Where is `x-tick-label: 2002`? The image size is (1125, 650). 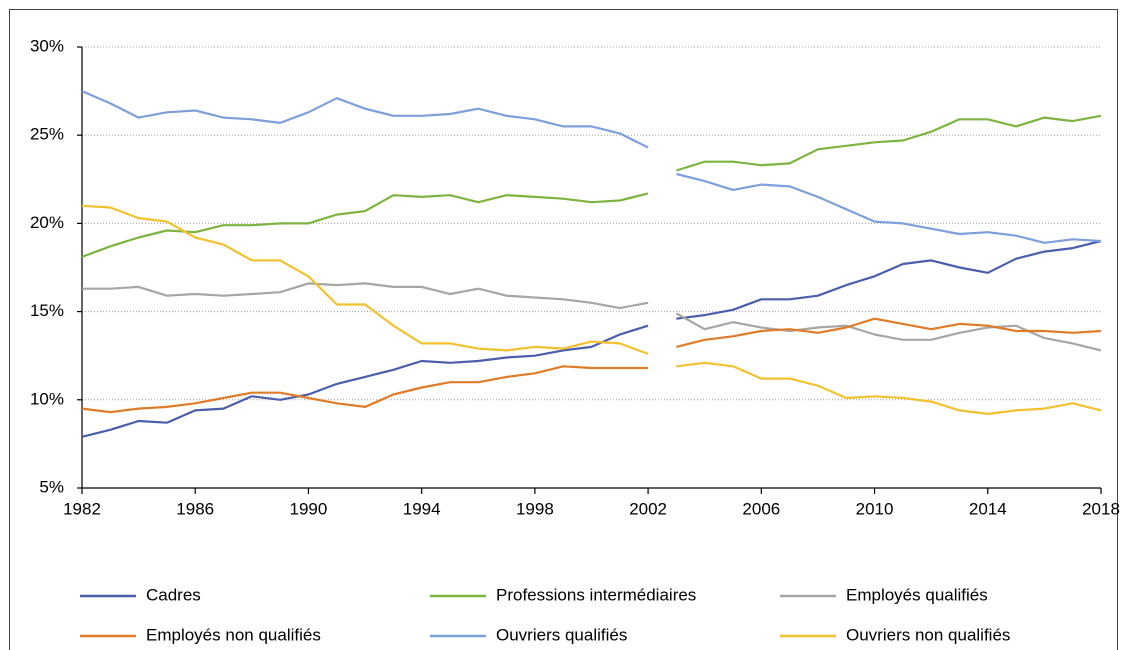 x-tick-label: 2002 is located at coordinates (648, 508).